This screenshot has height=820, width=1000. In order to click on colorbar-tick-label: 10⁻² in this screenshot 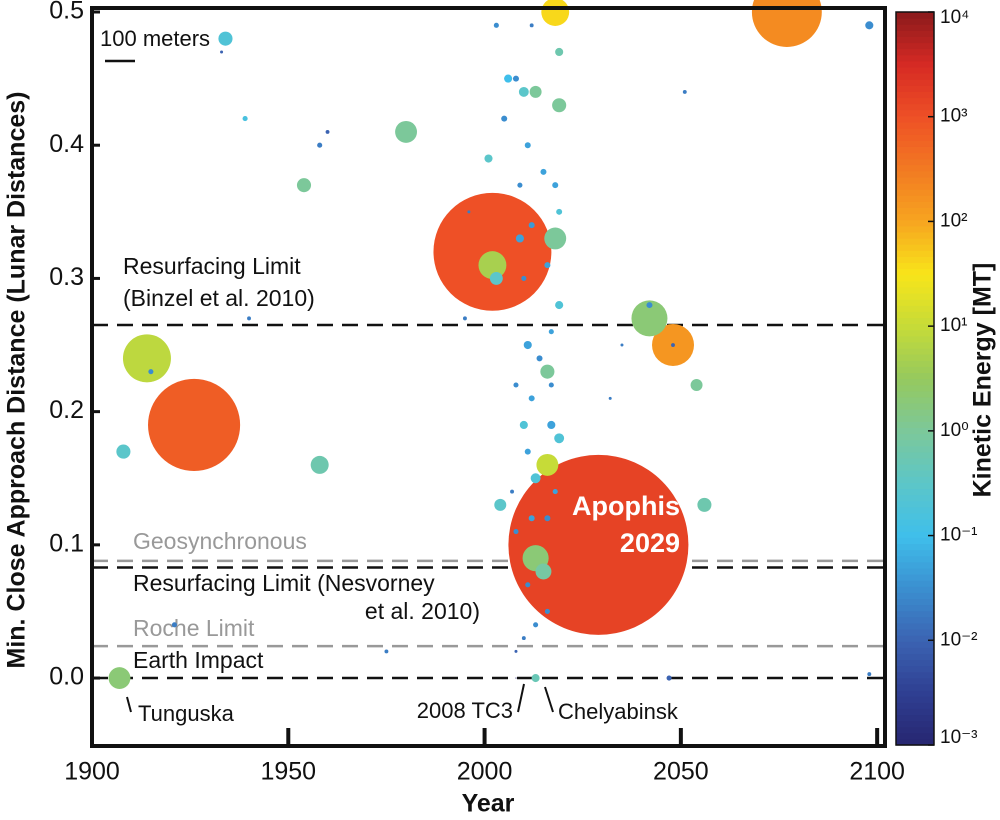, I will do `click(959, 639)`.